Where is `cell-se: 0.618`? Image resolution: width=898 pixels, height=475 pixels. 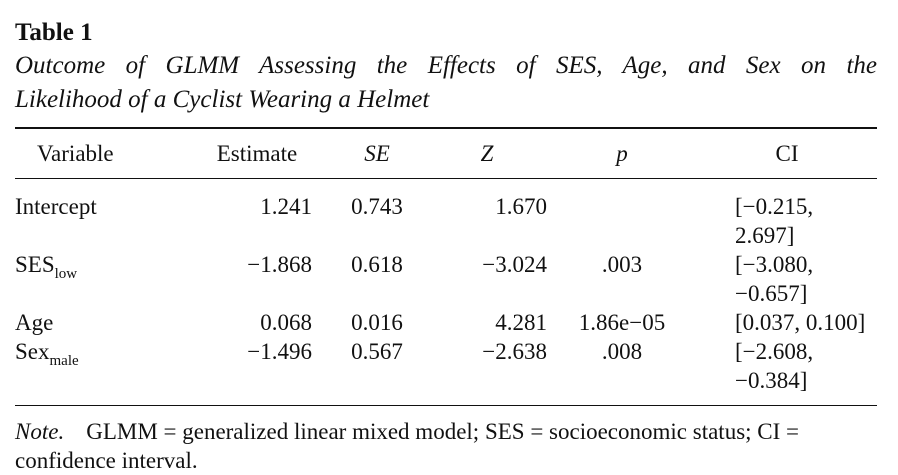
cell-se: 0.618 is located at coordinates (377, 264).